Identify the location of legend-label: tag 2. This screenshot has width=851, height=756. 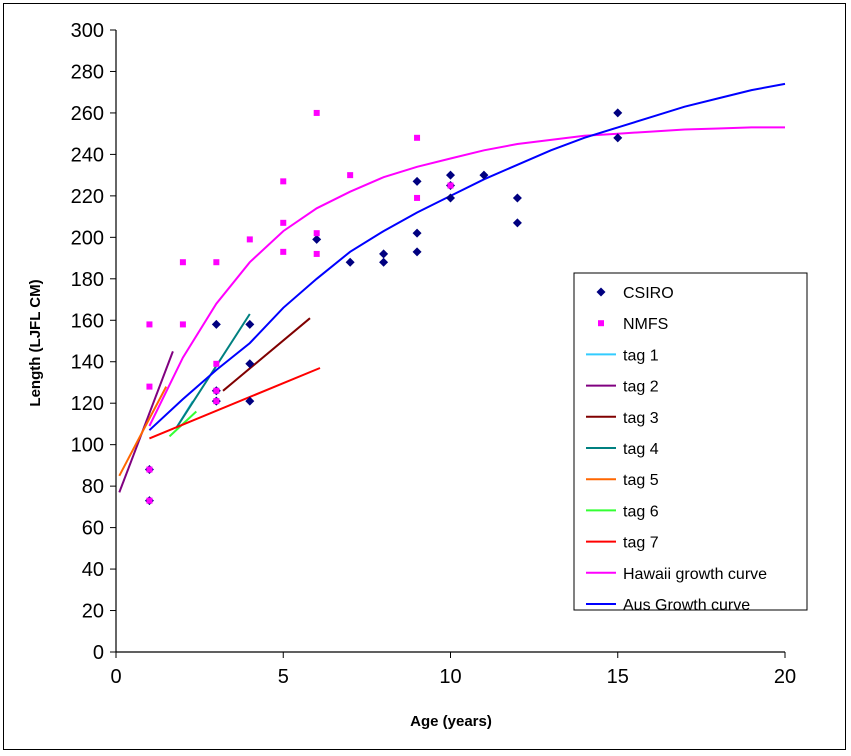
(641, 387).